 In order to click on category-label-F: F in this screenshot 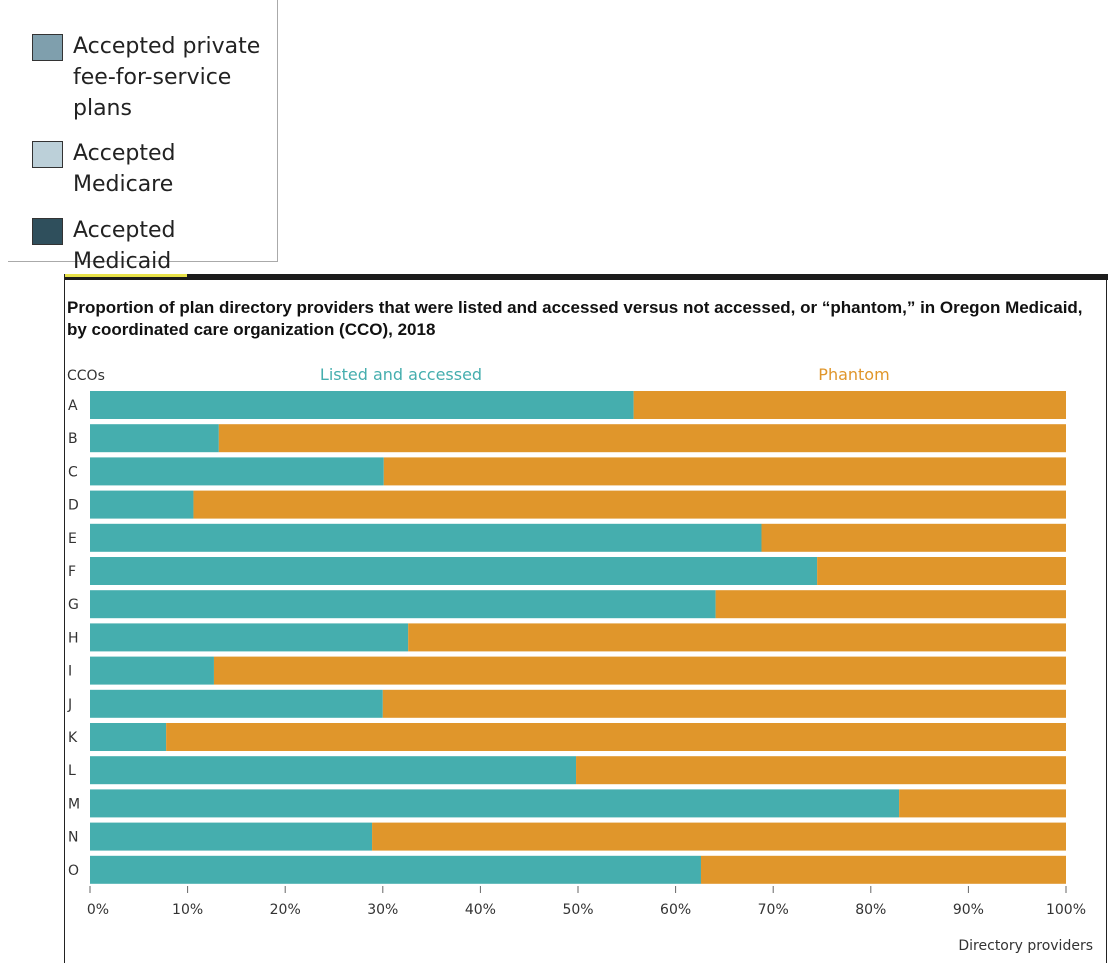, I will do `click(72, 572)`.